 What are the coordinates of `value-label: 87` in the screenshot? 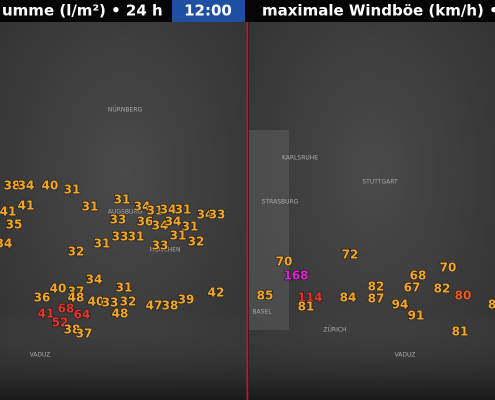 It's located at (376, 299).